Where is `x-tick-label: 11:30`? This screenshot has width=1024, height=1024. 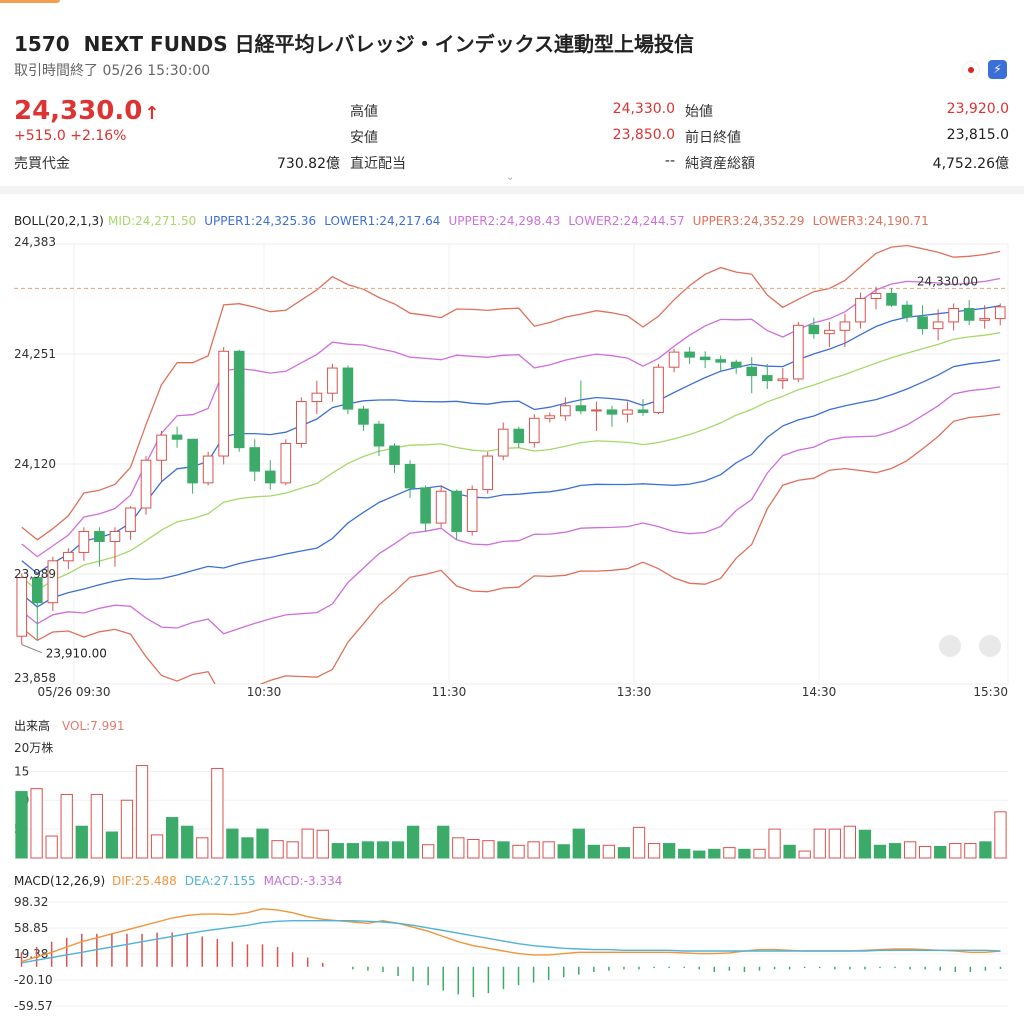
x-tick-label: 11:30 is located at coordinates (449, 692).